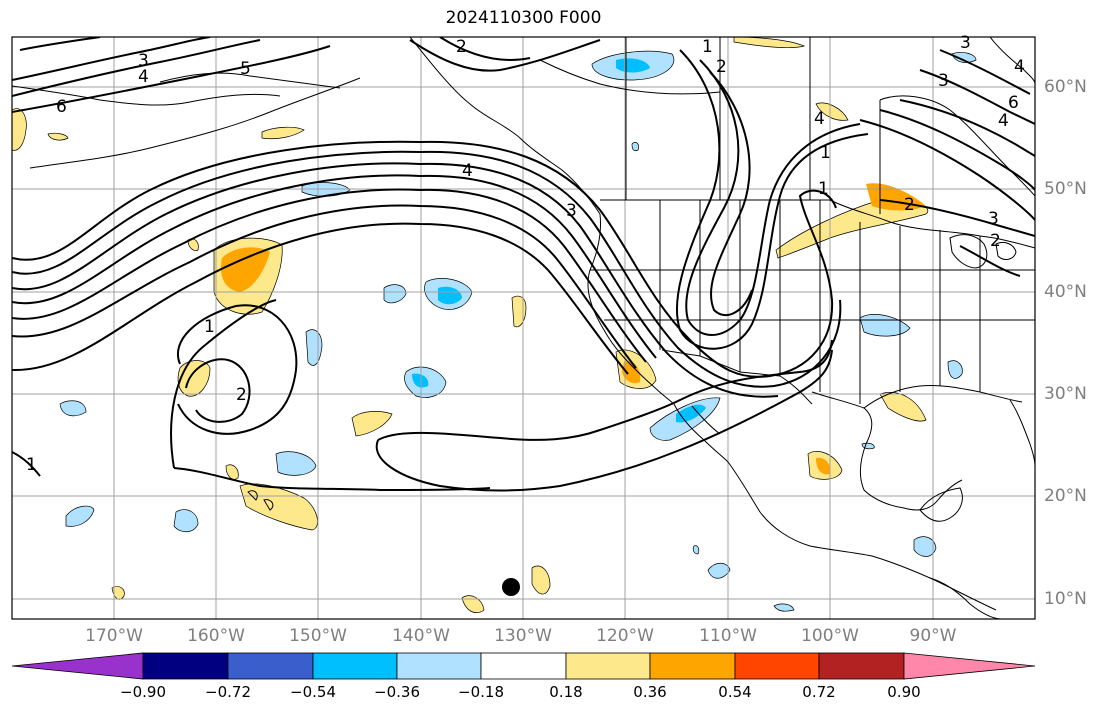 The width and height of the screenshot is (1105, 712). Describe the element at coordinates (245, 69) in the screenshot. I see `contour-label: 5` at that location.